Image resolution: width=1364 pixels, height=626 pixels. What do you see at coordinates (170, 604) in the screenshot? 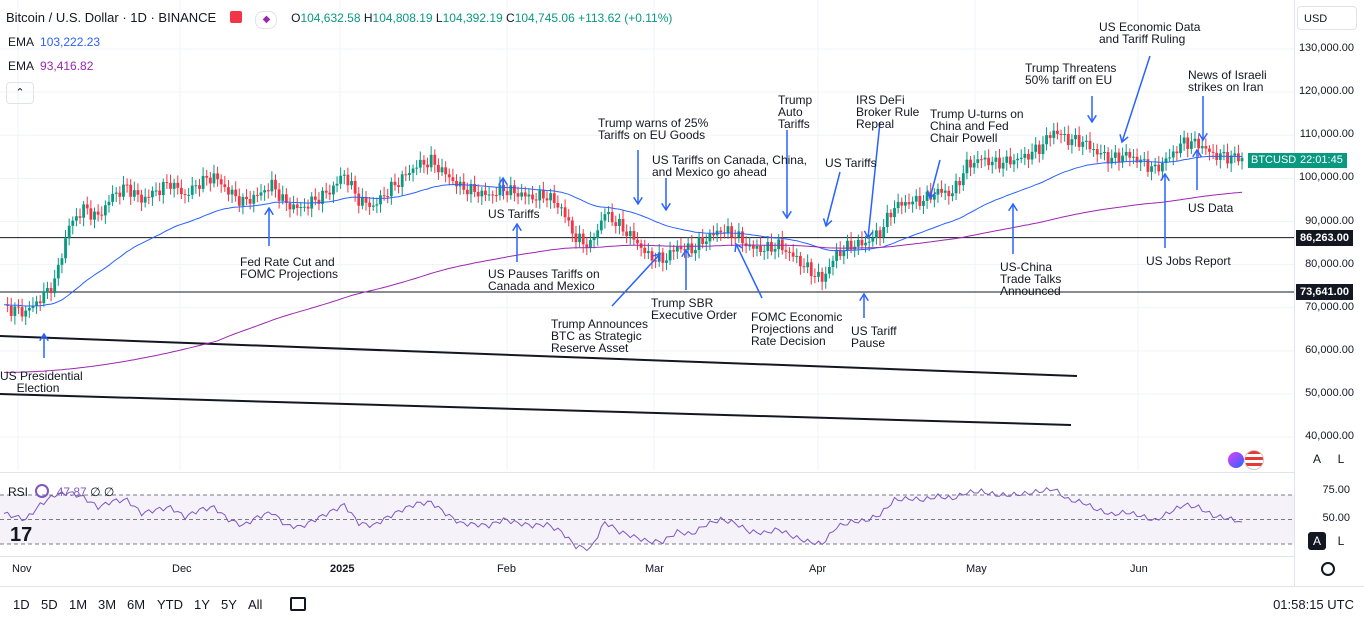
I see `timeframe-button: YTD` at bounding box center [170, 604].